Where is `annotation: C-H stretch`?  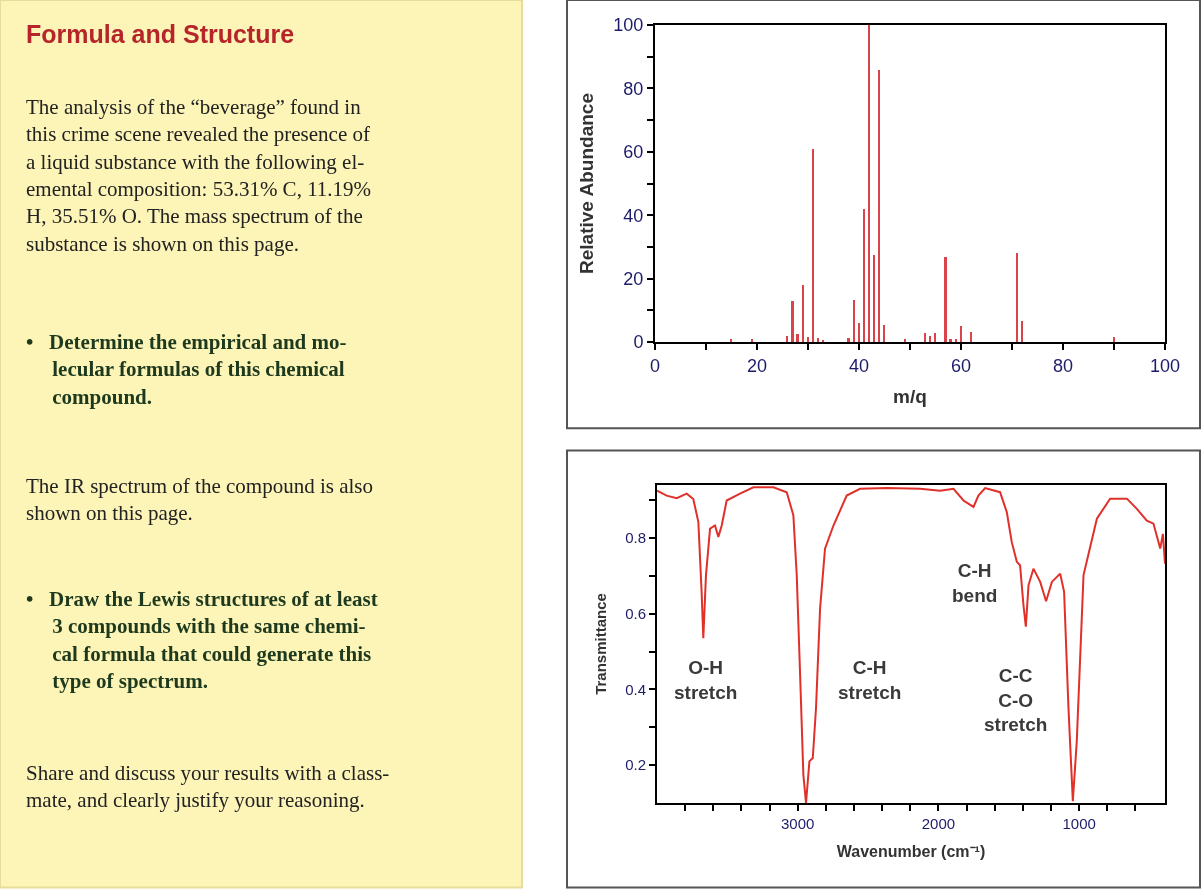 annotation: C-H stretch is located at coordinates (870, 680).